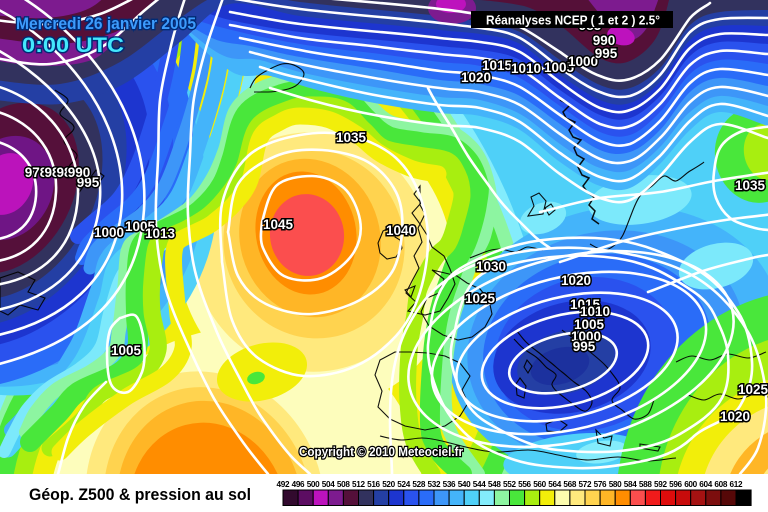 This screenshot has height=512, width=768. What do you see at coordinates (328, 484) in the screenshot?
I see `svg-text: 504` at bounding box center [328, 484].